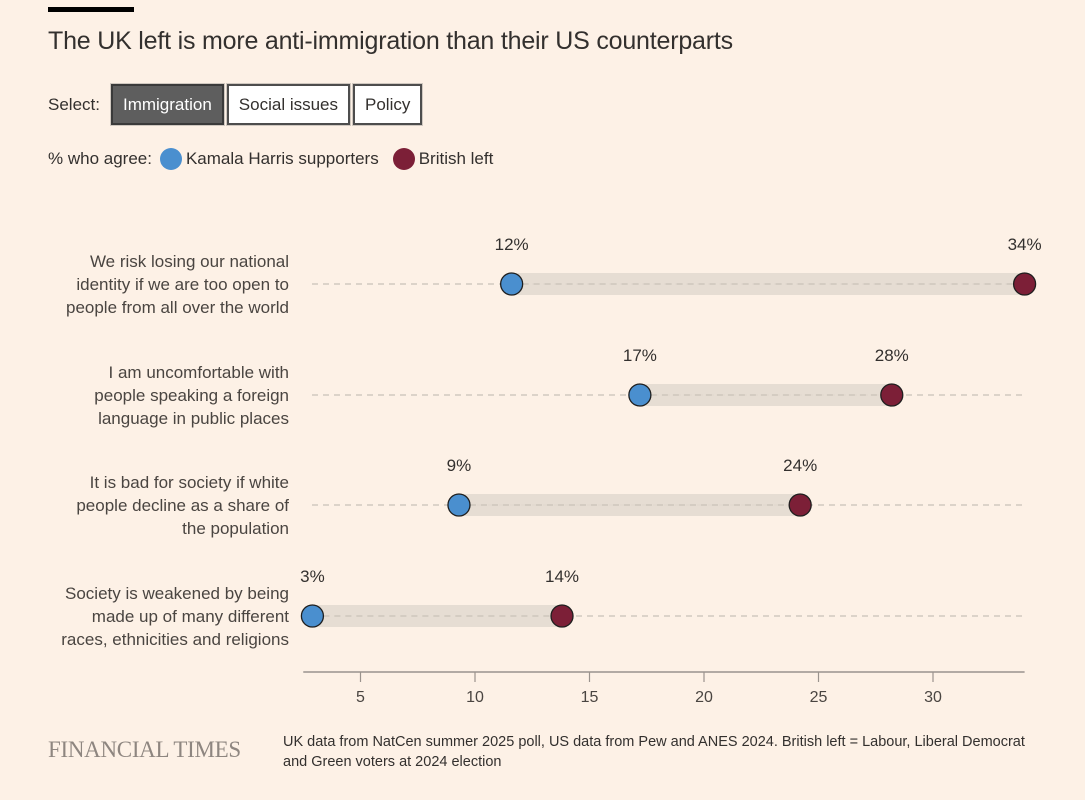  I want to click on category-label: people from all over the world, so click(177, 307).